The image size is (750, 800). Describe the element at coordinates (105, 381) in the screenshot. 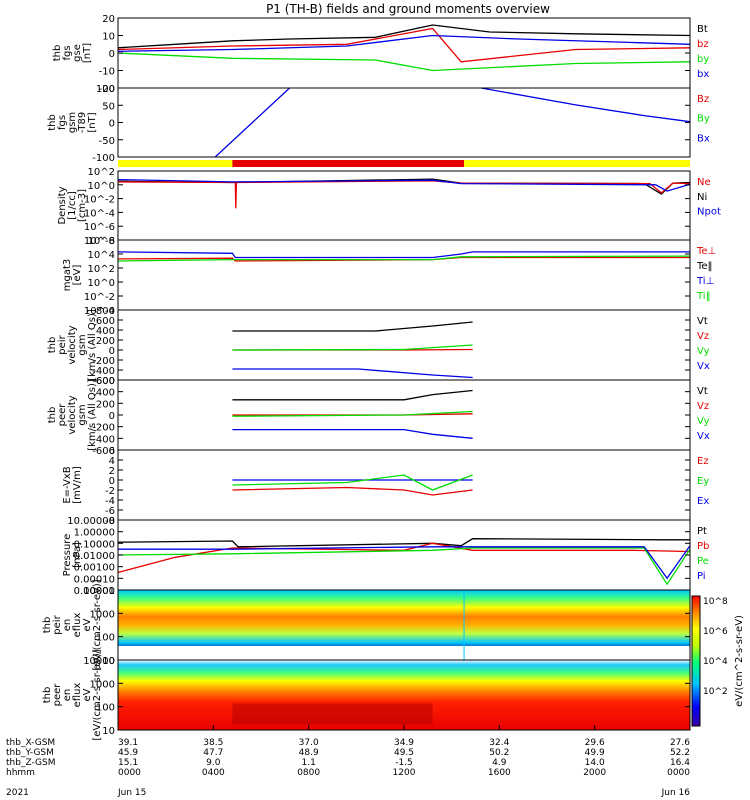

I see `y-tick-label: 600` at that location.